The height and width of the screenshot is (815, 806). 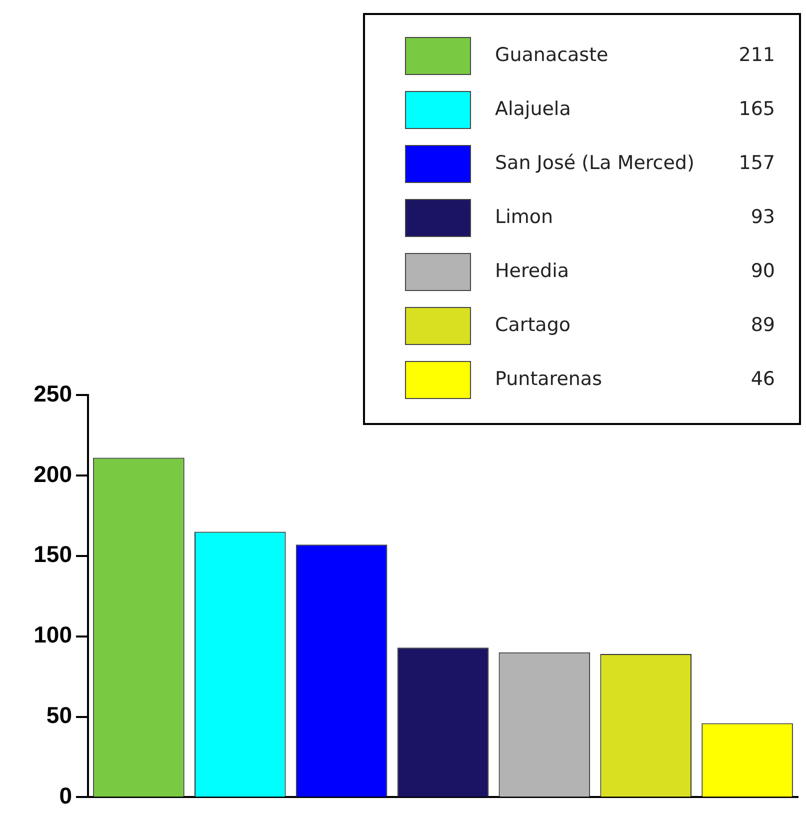 What do you see at coordinates (762, 325) in the screenshot?
I see `text: 89` at bounding box center [762, 325].